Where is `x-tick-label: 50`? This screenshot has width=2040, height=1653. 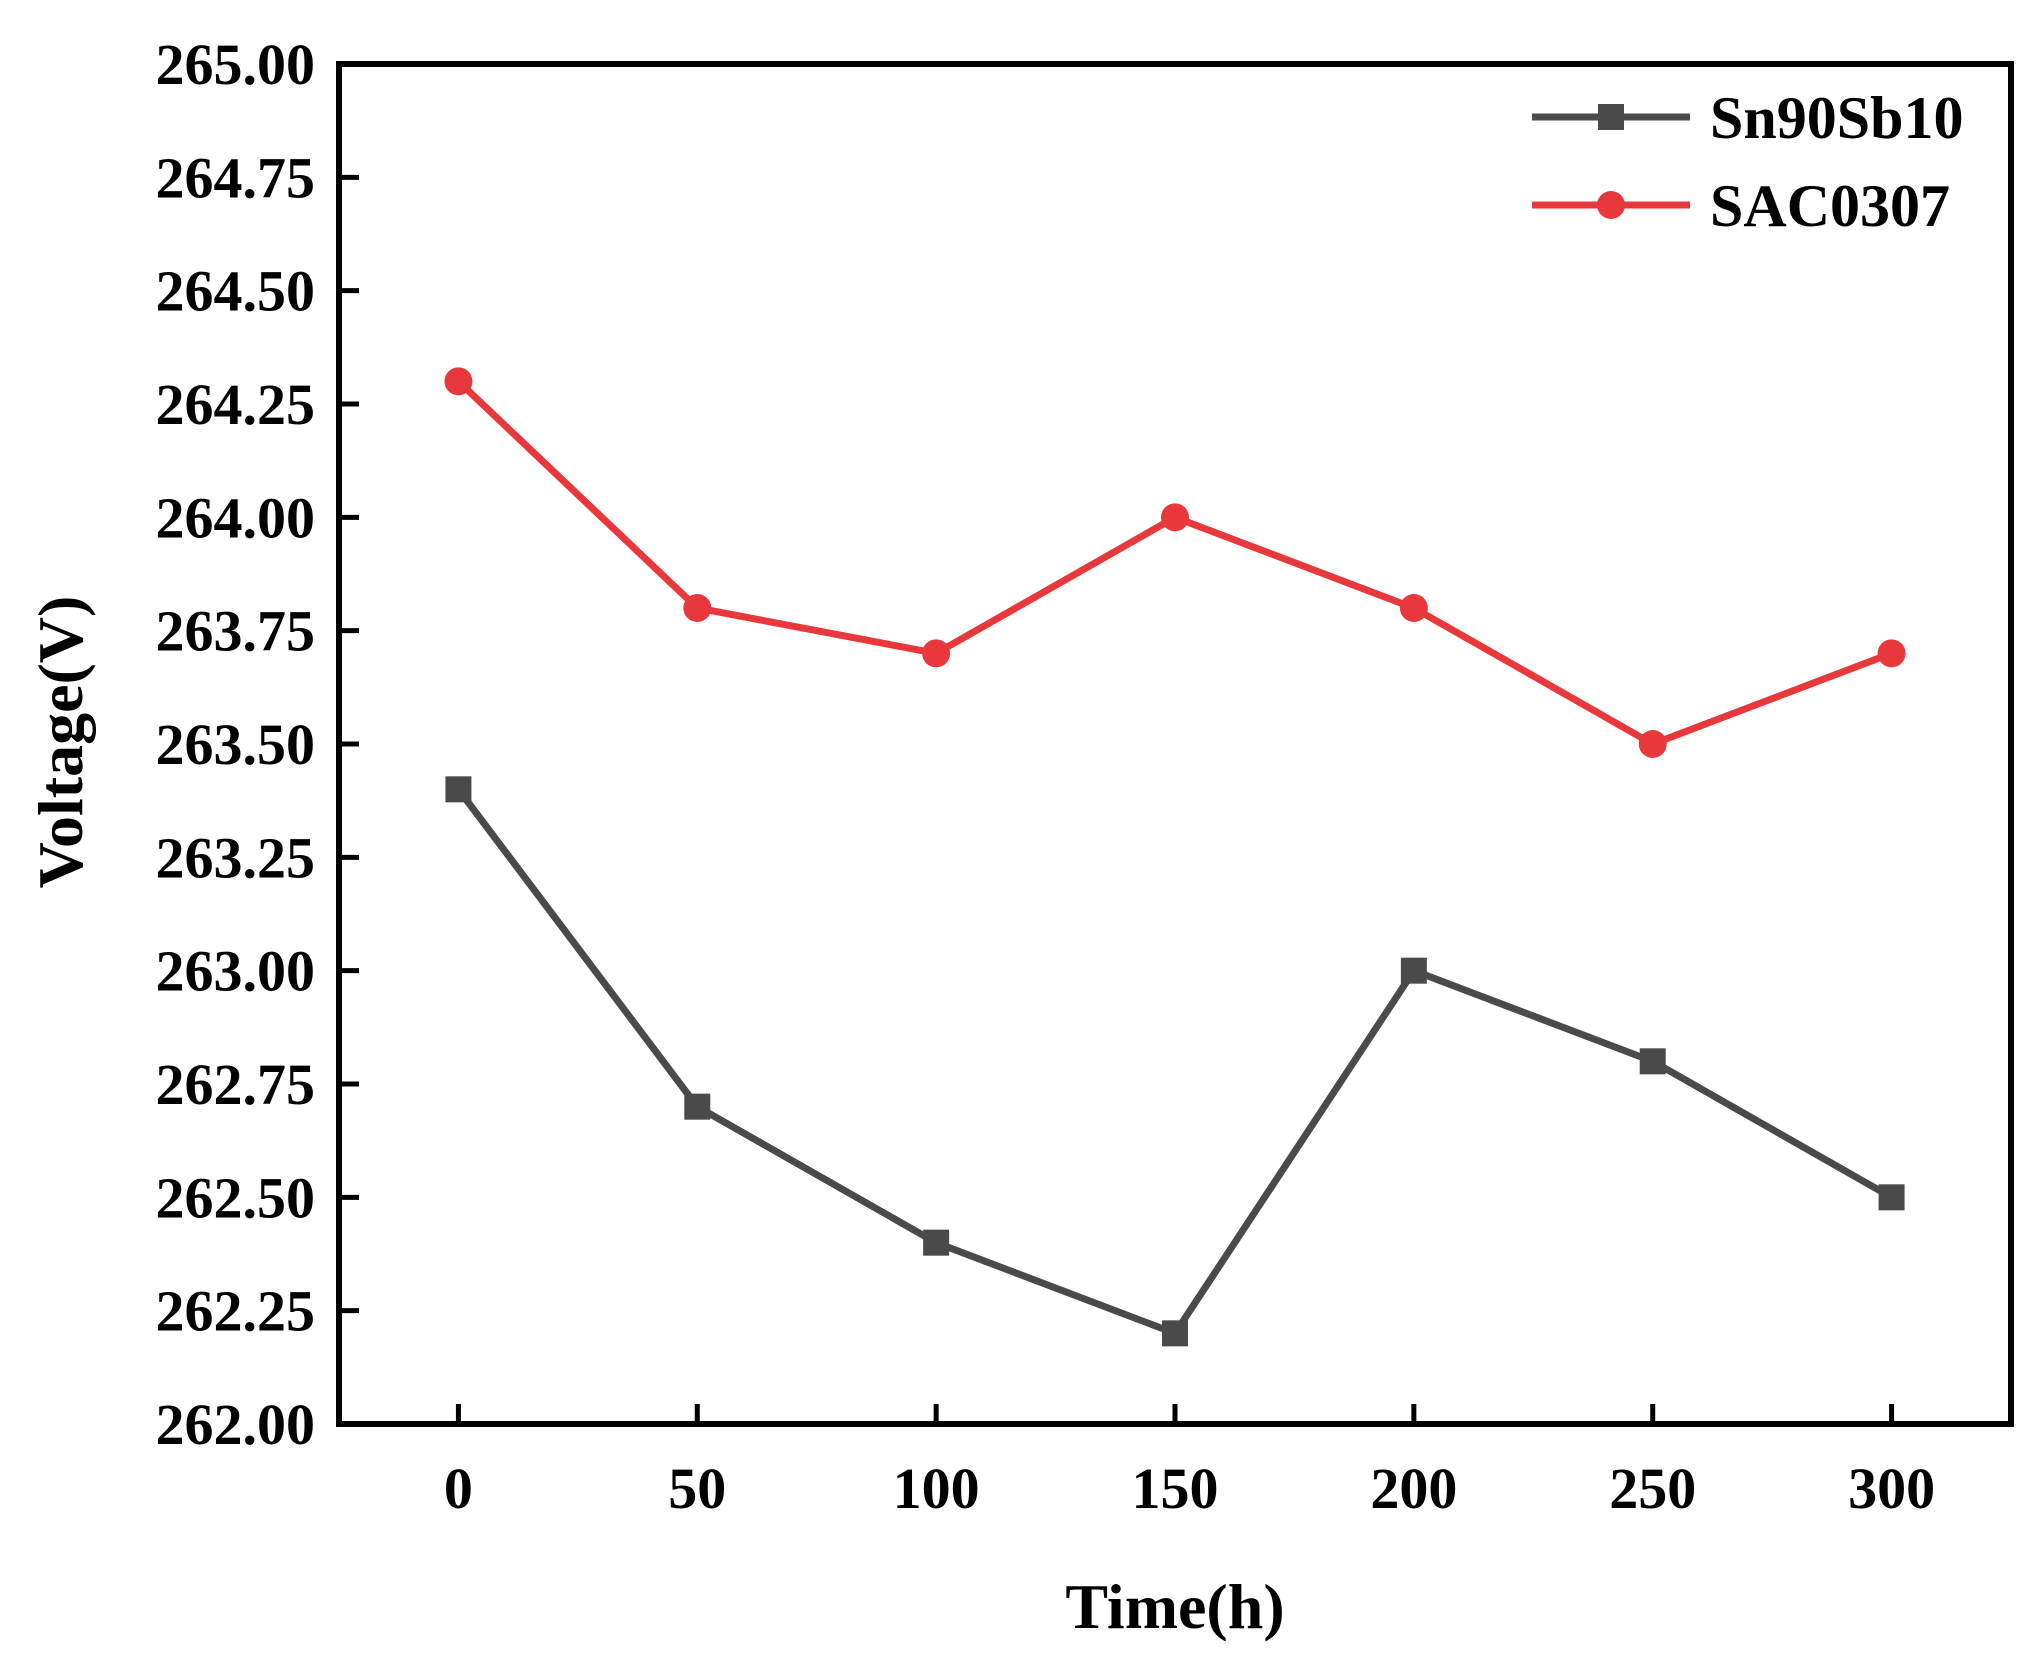 x-tick-label: 50 is located at coordinates (697, 1488).